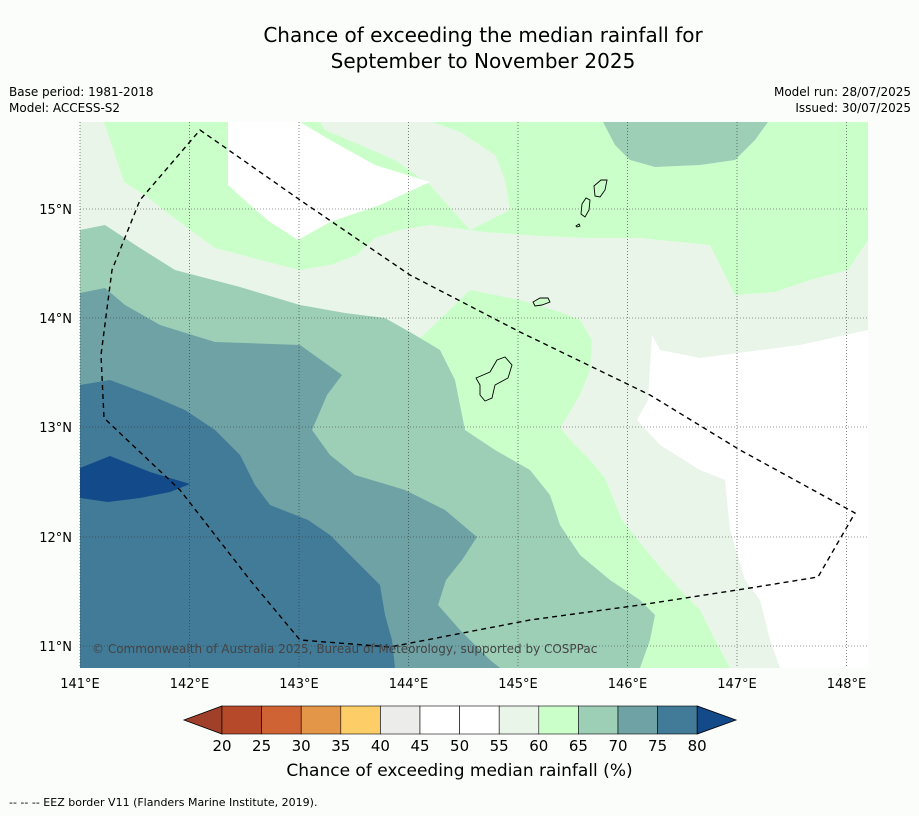  What do you see at coordinates (55, 538) in the screenshot?
I see `lat-label: 12°N` at bounding box center [55, 538].